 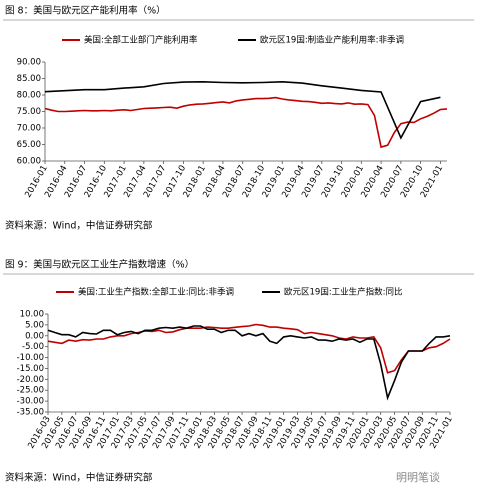 What do you see at coordinates (141, 40) in the screenshot?
I see `legend-label: 美国:全部工业部门产能利用率` at bounding box center [141, 40].